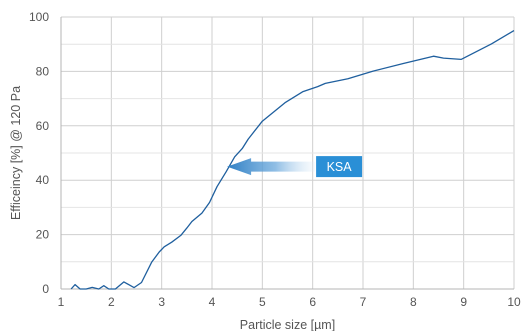 The width and height of the screenshot is (522, 331). Describe the element at coordinates (16, 153) in the screenshot. I see `y-axis-title: Efficeincy [%] @ 120 Pa` at that location.